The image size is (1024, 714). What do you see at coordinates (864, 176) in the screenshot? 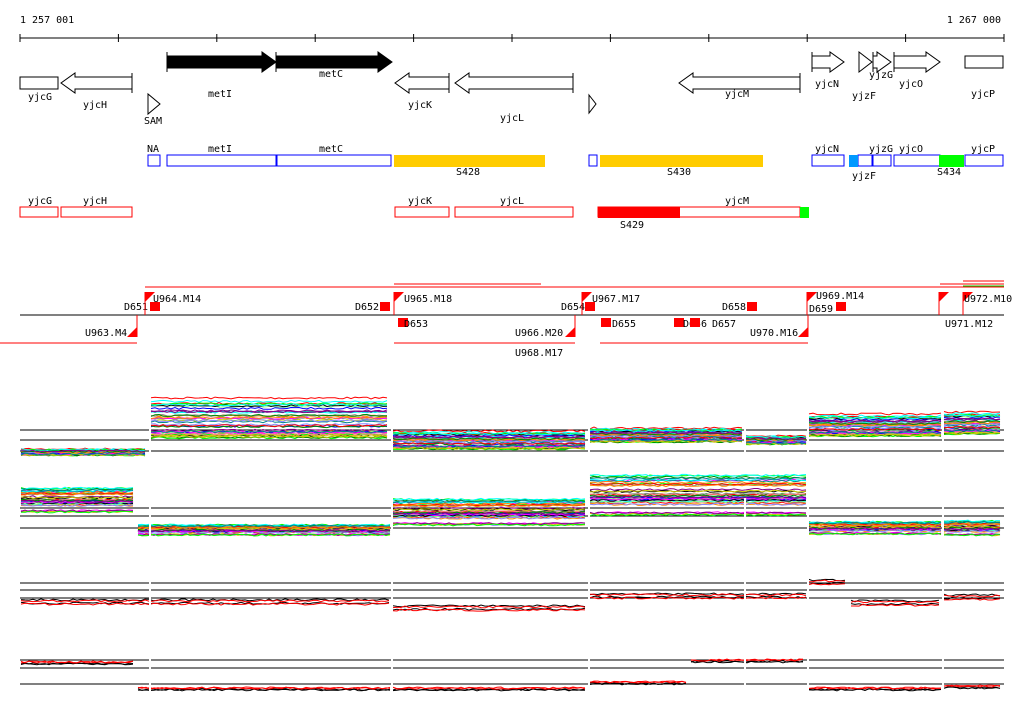
I see `operon-label: yjzF` at bounding box center [864, 176].